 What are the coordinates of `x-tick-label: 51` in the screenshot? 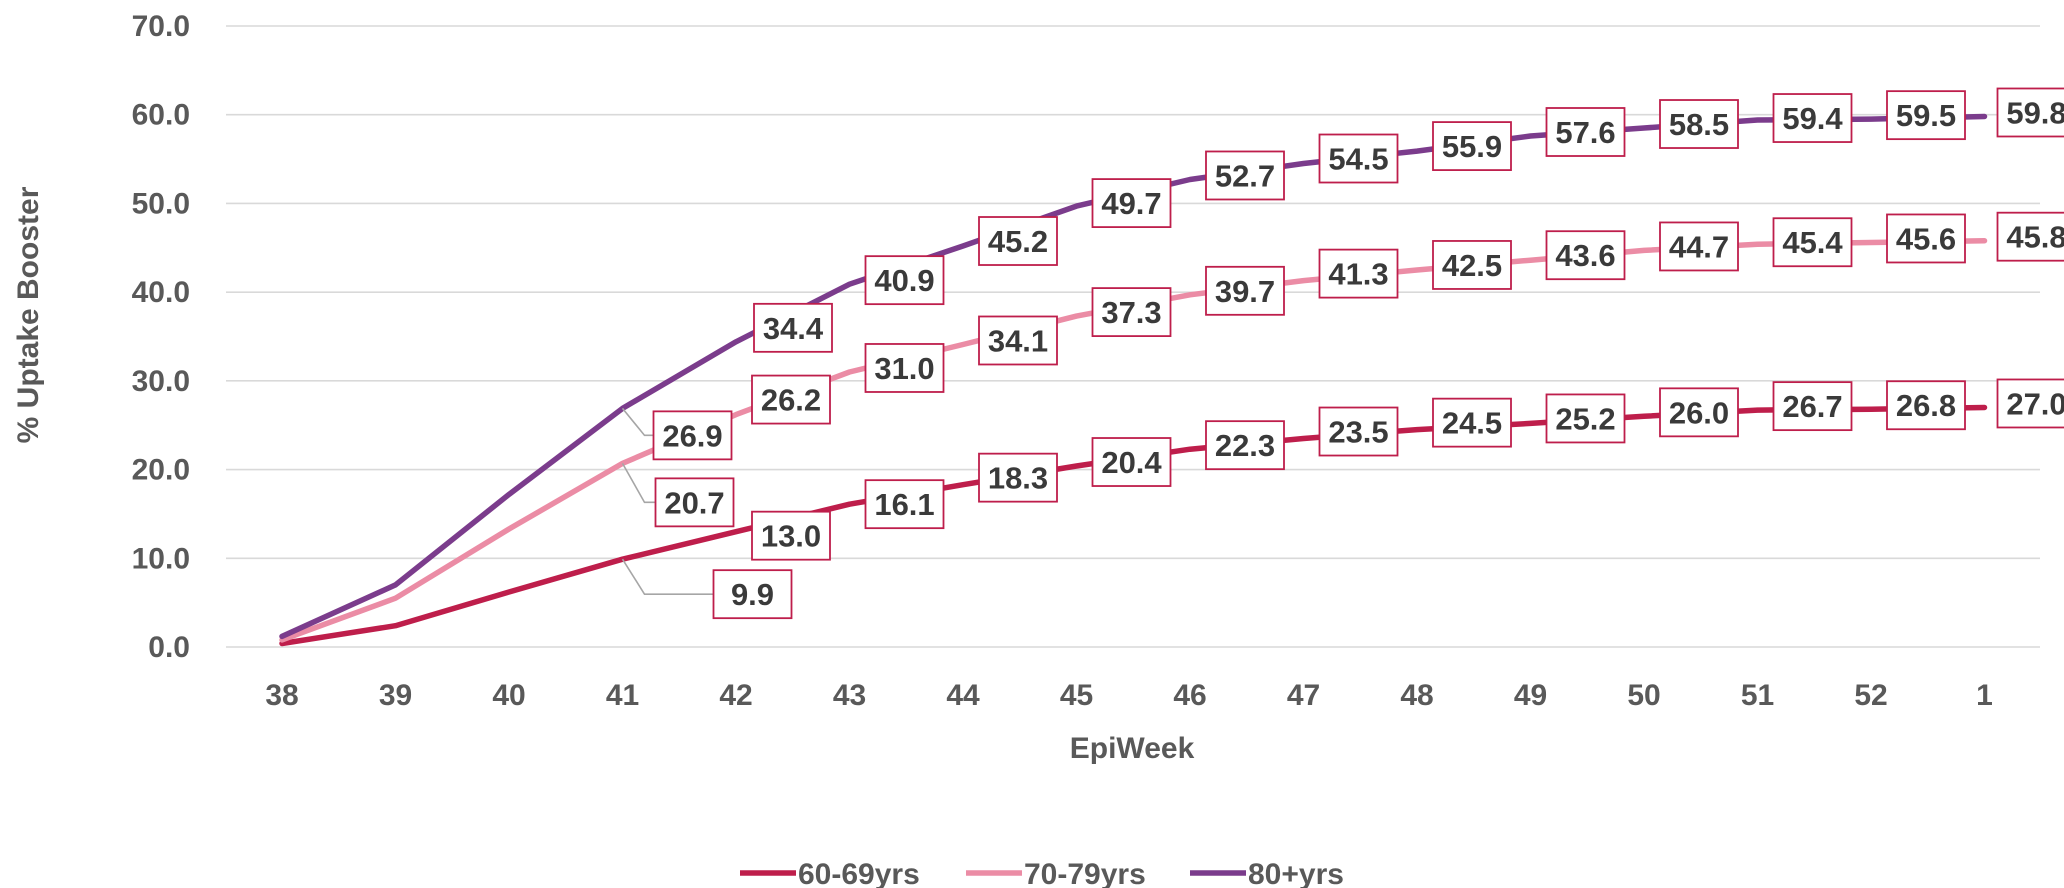 It's located at (1757, 695).